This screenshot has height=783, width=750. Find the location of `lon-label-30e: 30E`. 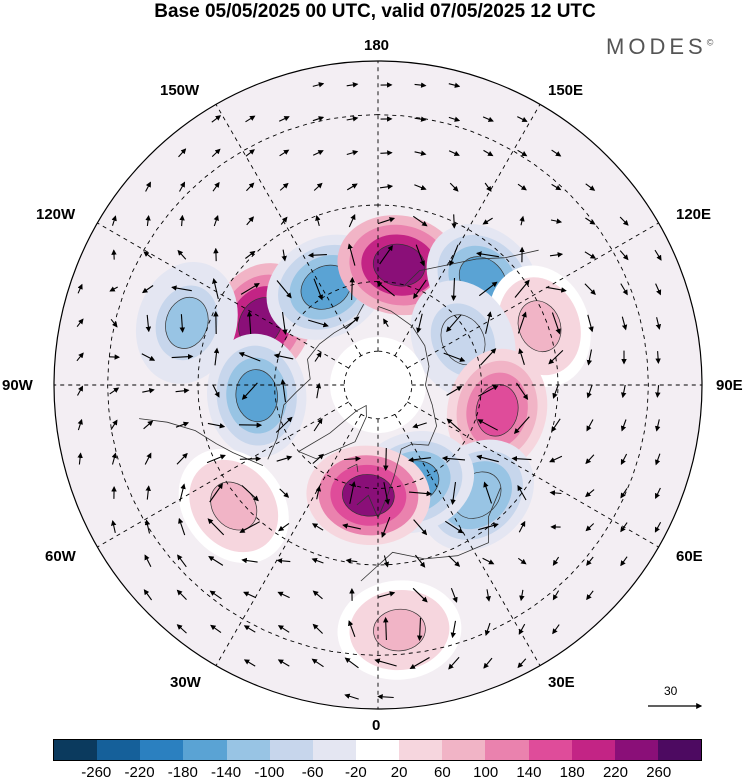

lon-label-30e: 30E is located at coordinates (561, 682).